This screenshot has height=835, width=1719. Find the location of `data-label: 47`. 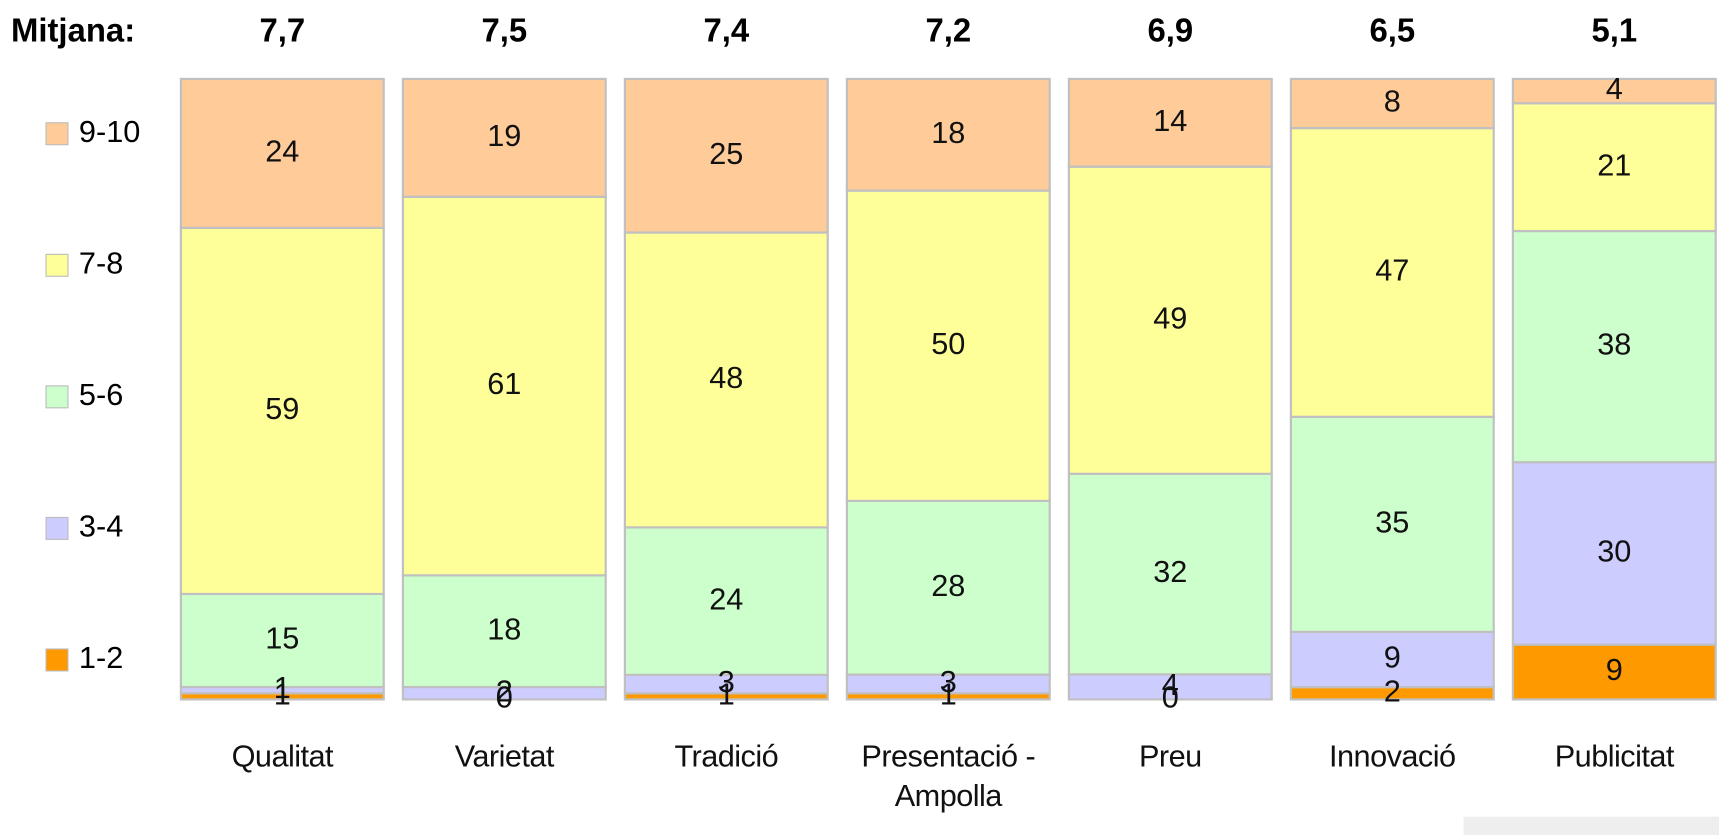

data-label: 47 is located at coordinates (1392, 270).